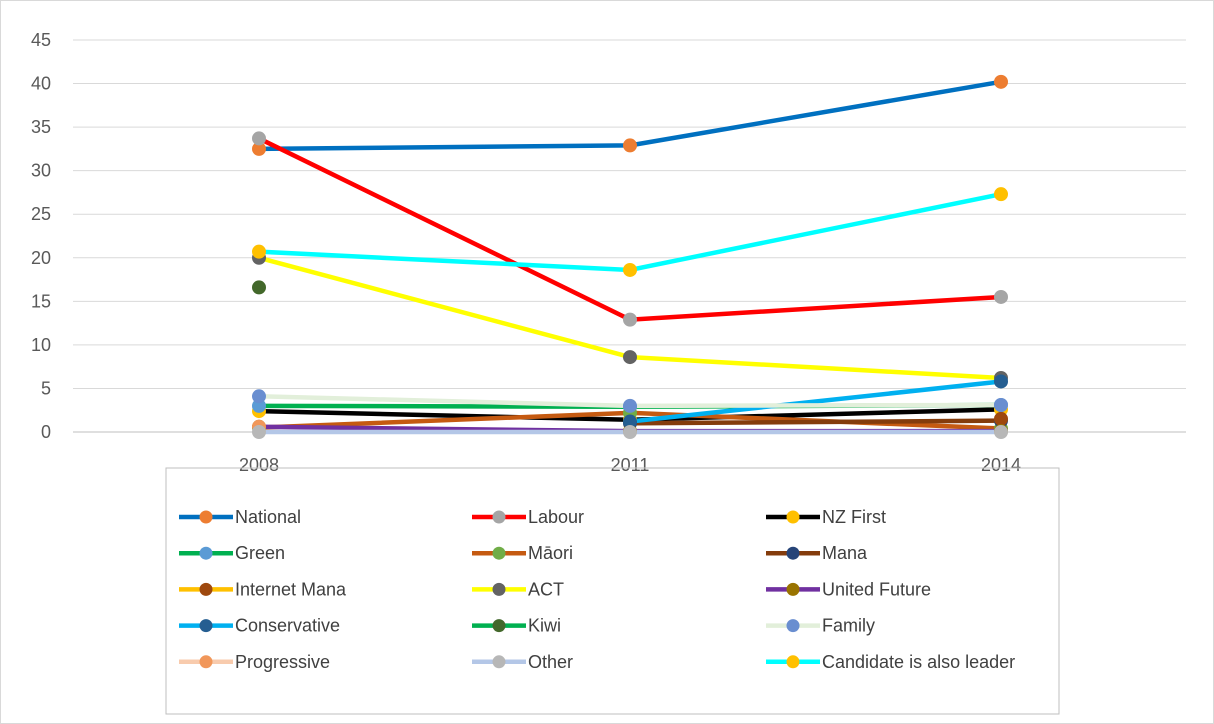 The height and width of the screenshot is (724, 1214). What do you see at coordinates (259, 287) in the screenshot?
I see `data-point-kiwi` at bounding box center [259, 287].